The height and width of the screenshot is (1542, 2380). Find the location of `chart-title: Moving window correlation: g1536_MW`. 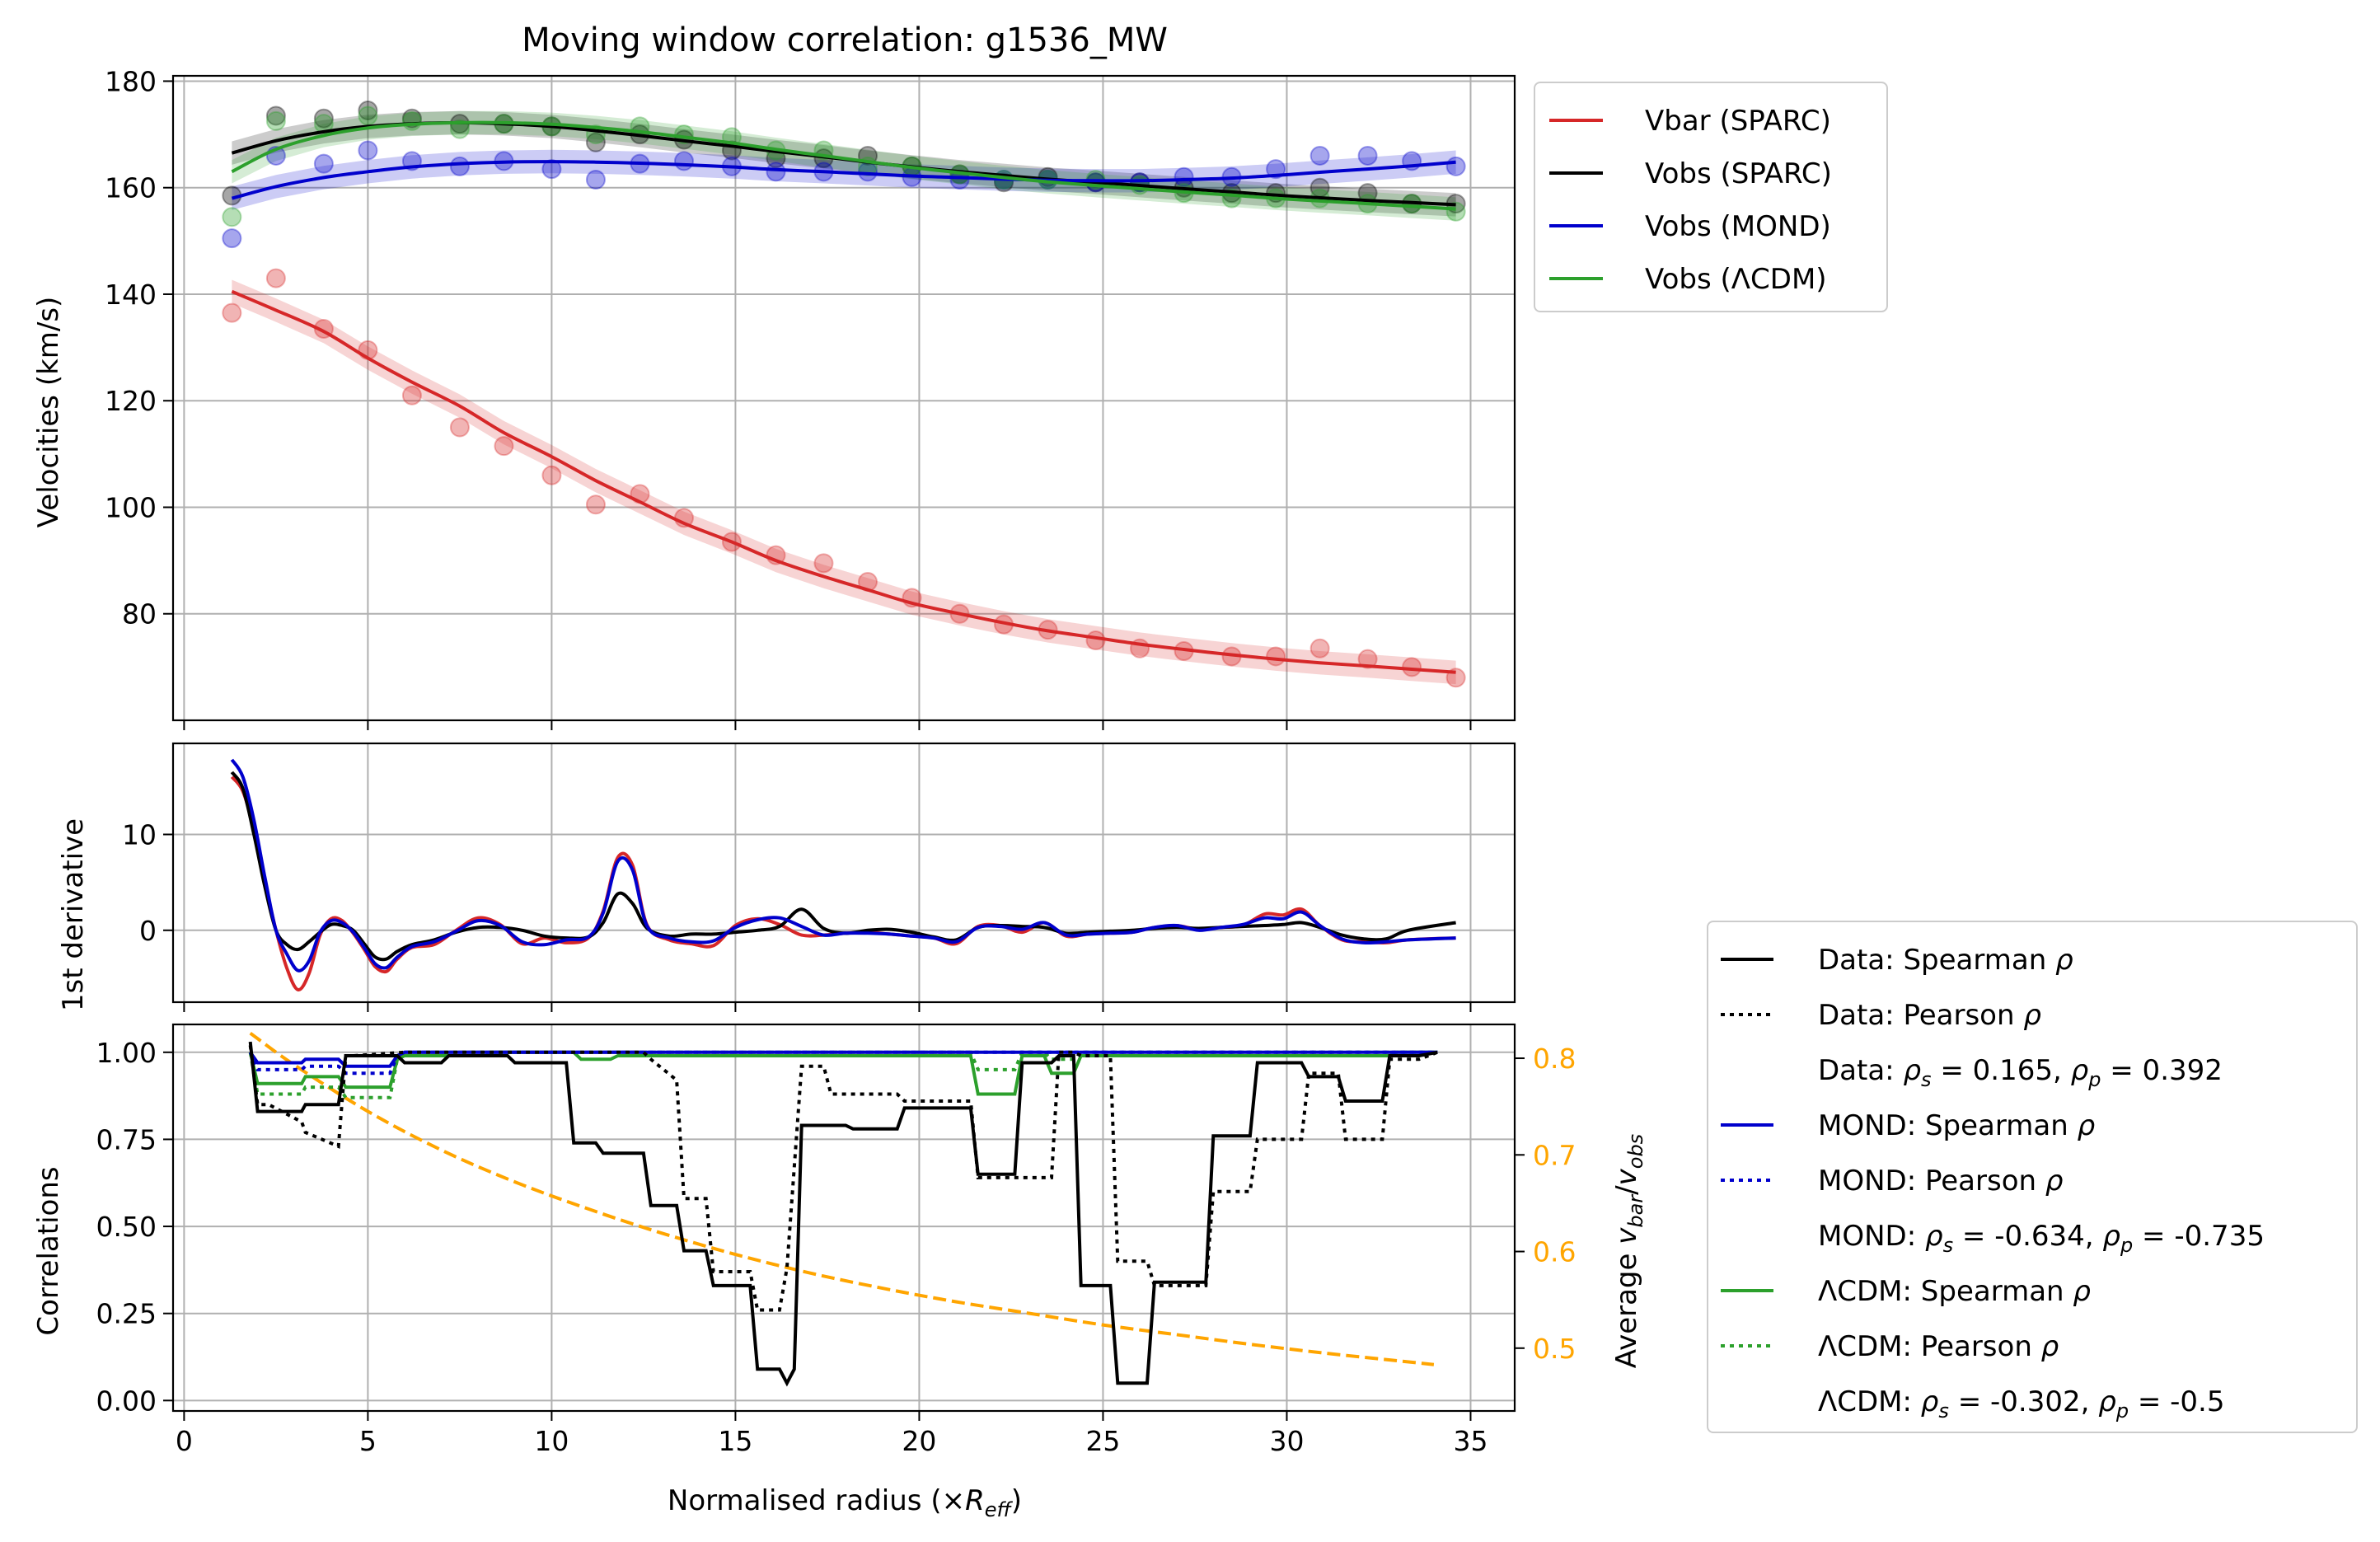

chart-title: Moving window correlation: g1536_MW is located at coordinates (845, 40).